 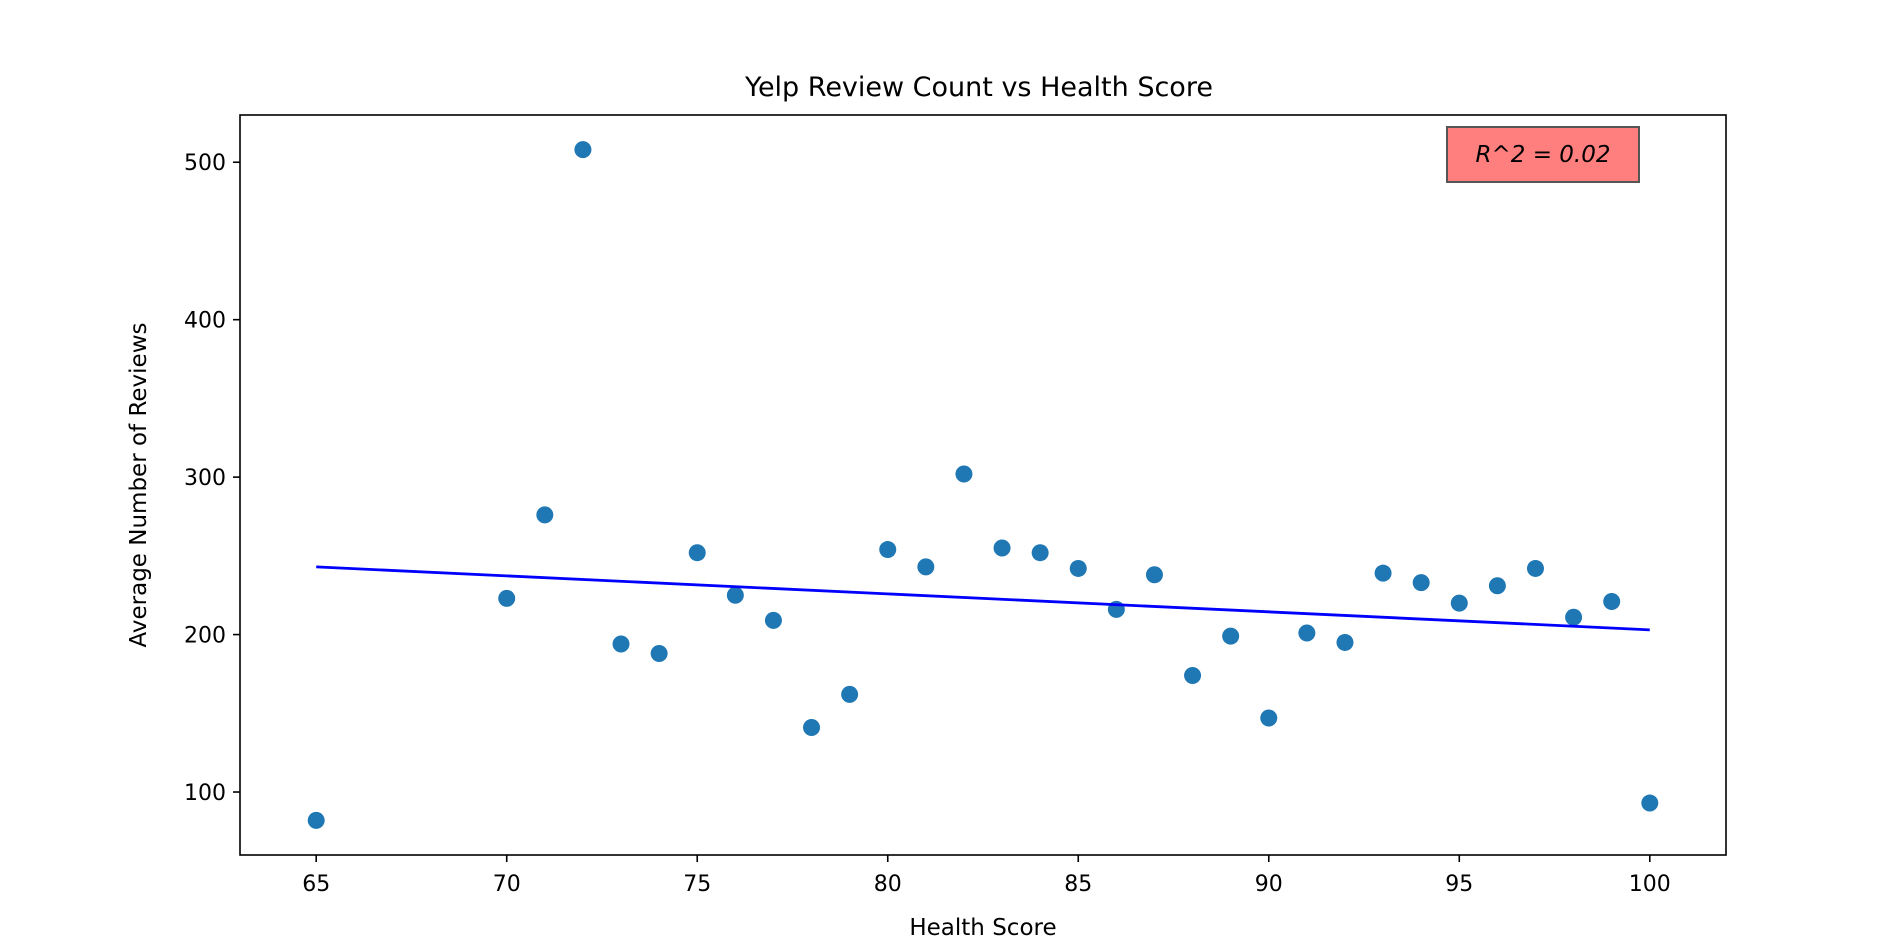 What do you see at coordinates (205, 163) in the screenshot?
I see `y-tick-label: 500` at bounding box center [205, 163].